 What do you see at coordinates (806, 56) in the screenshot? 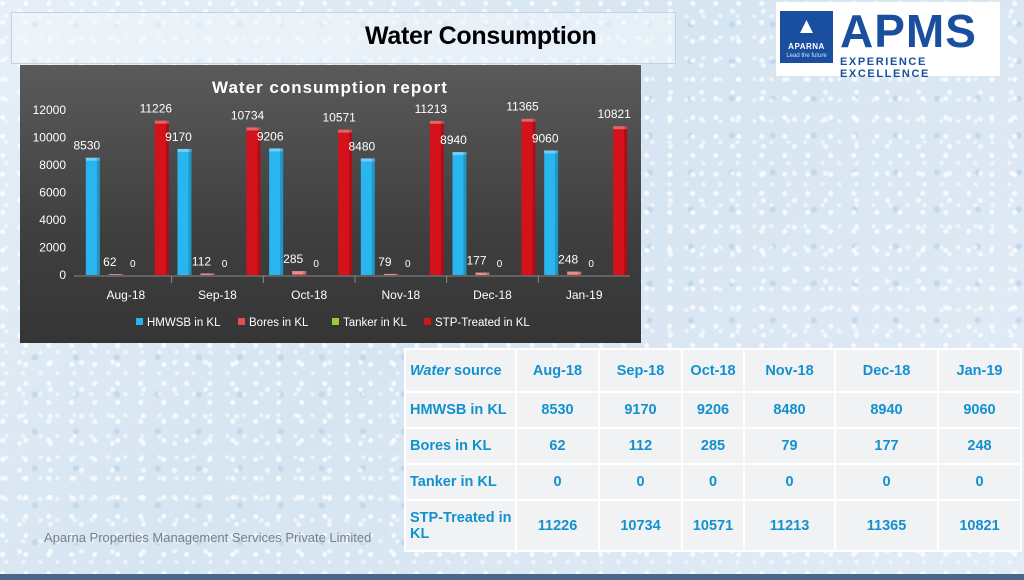
I see `logo-mark-tagline: Lead the future` at bounding box center [806, 56].